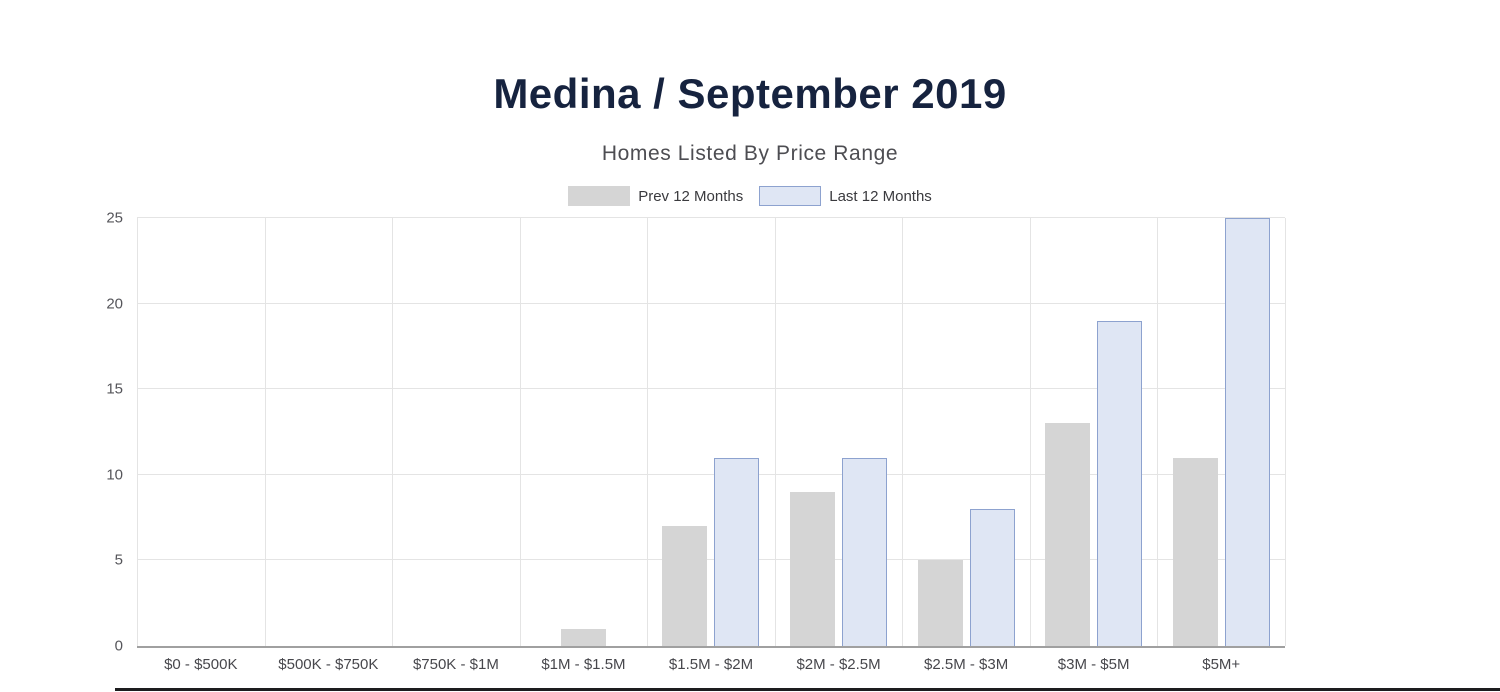  I want to click on legend-item-last-12-months: Last 12 Months, so click(845, 196).